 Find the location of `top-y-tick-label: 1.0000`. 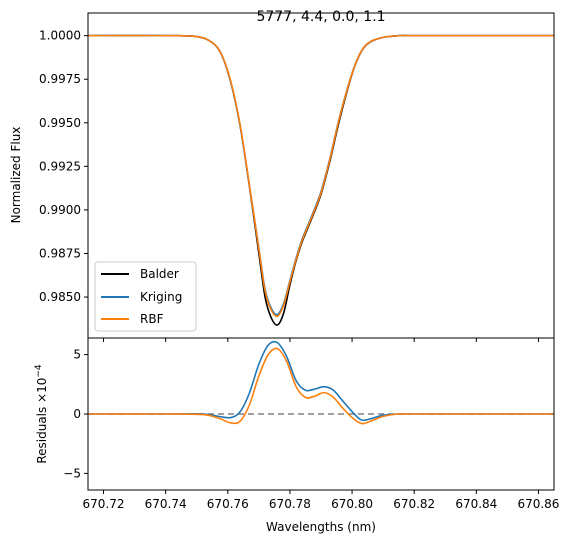

top-y-tick-label: 1.0000 is located at coordinates (60, 36).